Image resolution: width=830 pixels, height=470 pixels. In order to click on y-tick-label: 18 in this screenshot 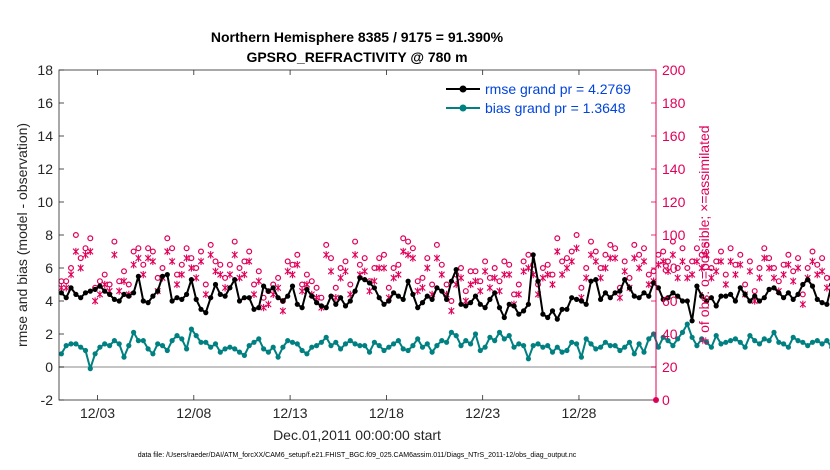, I will do `click(45, 70)`.